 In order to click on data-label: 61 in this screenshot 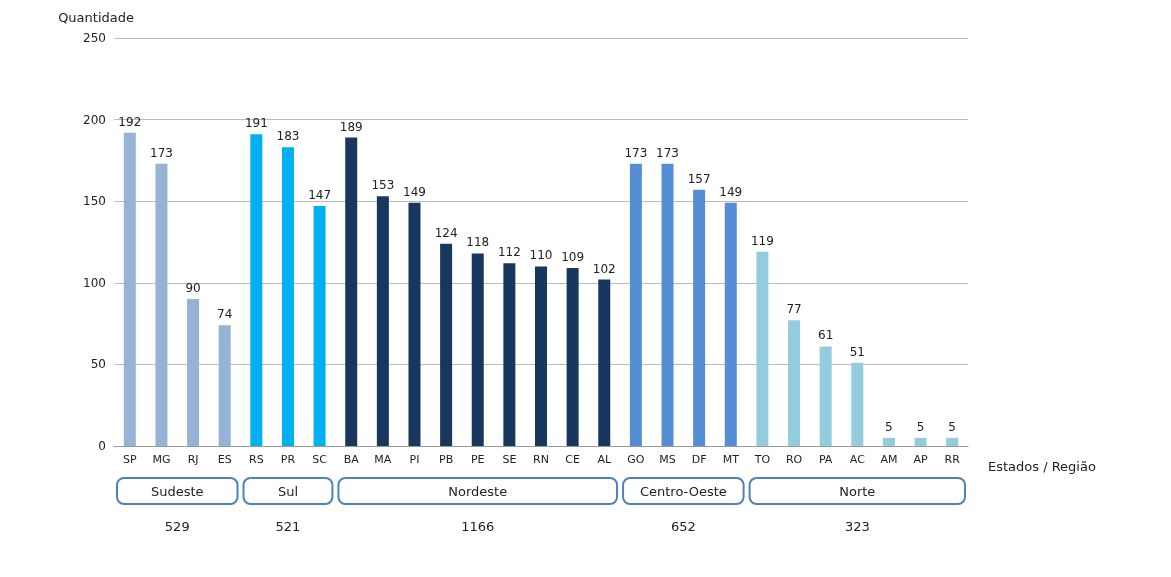, I will do `click(826, 335)`.